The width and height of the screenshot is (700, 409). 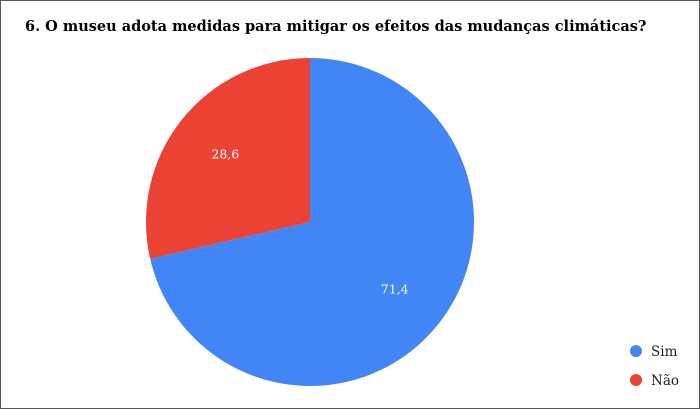 What do you see at coordinates (225, 154) in the screenshot?
I see `slice-value-label: 28,6` at bounding box center [225, 154].